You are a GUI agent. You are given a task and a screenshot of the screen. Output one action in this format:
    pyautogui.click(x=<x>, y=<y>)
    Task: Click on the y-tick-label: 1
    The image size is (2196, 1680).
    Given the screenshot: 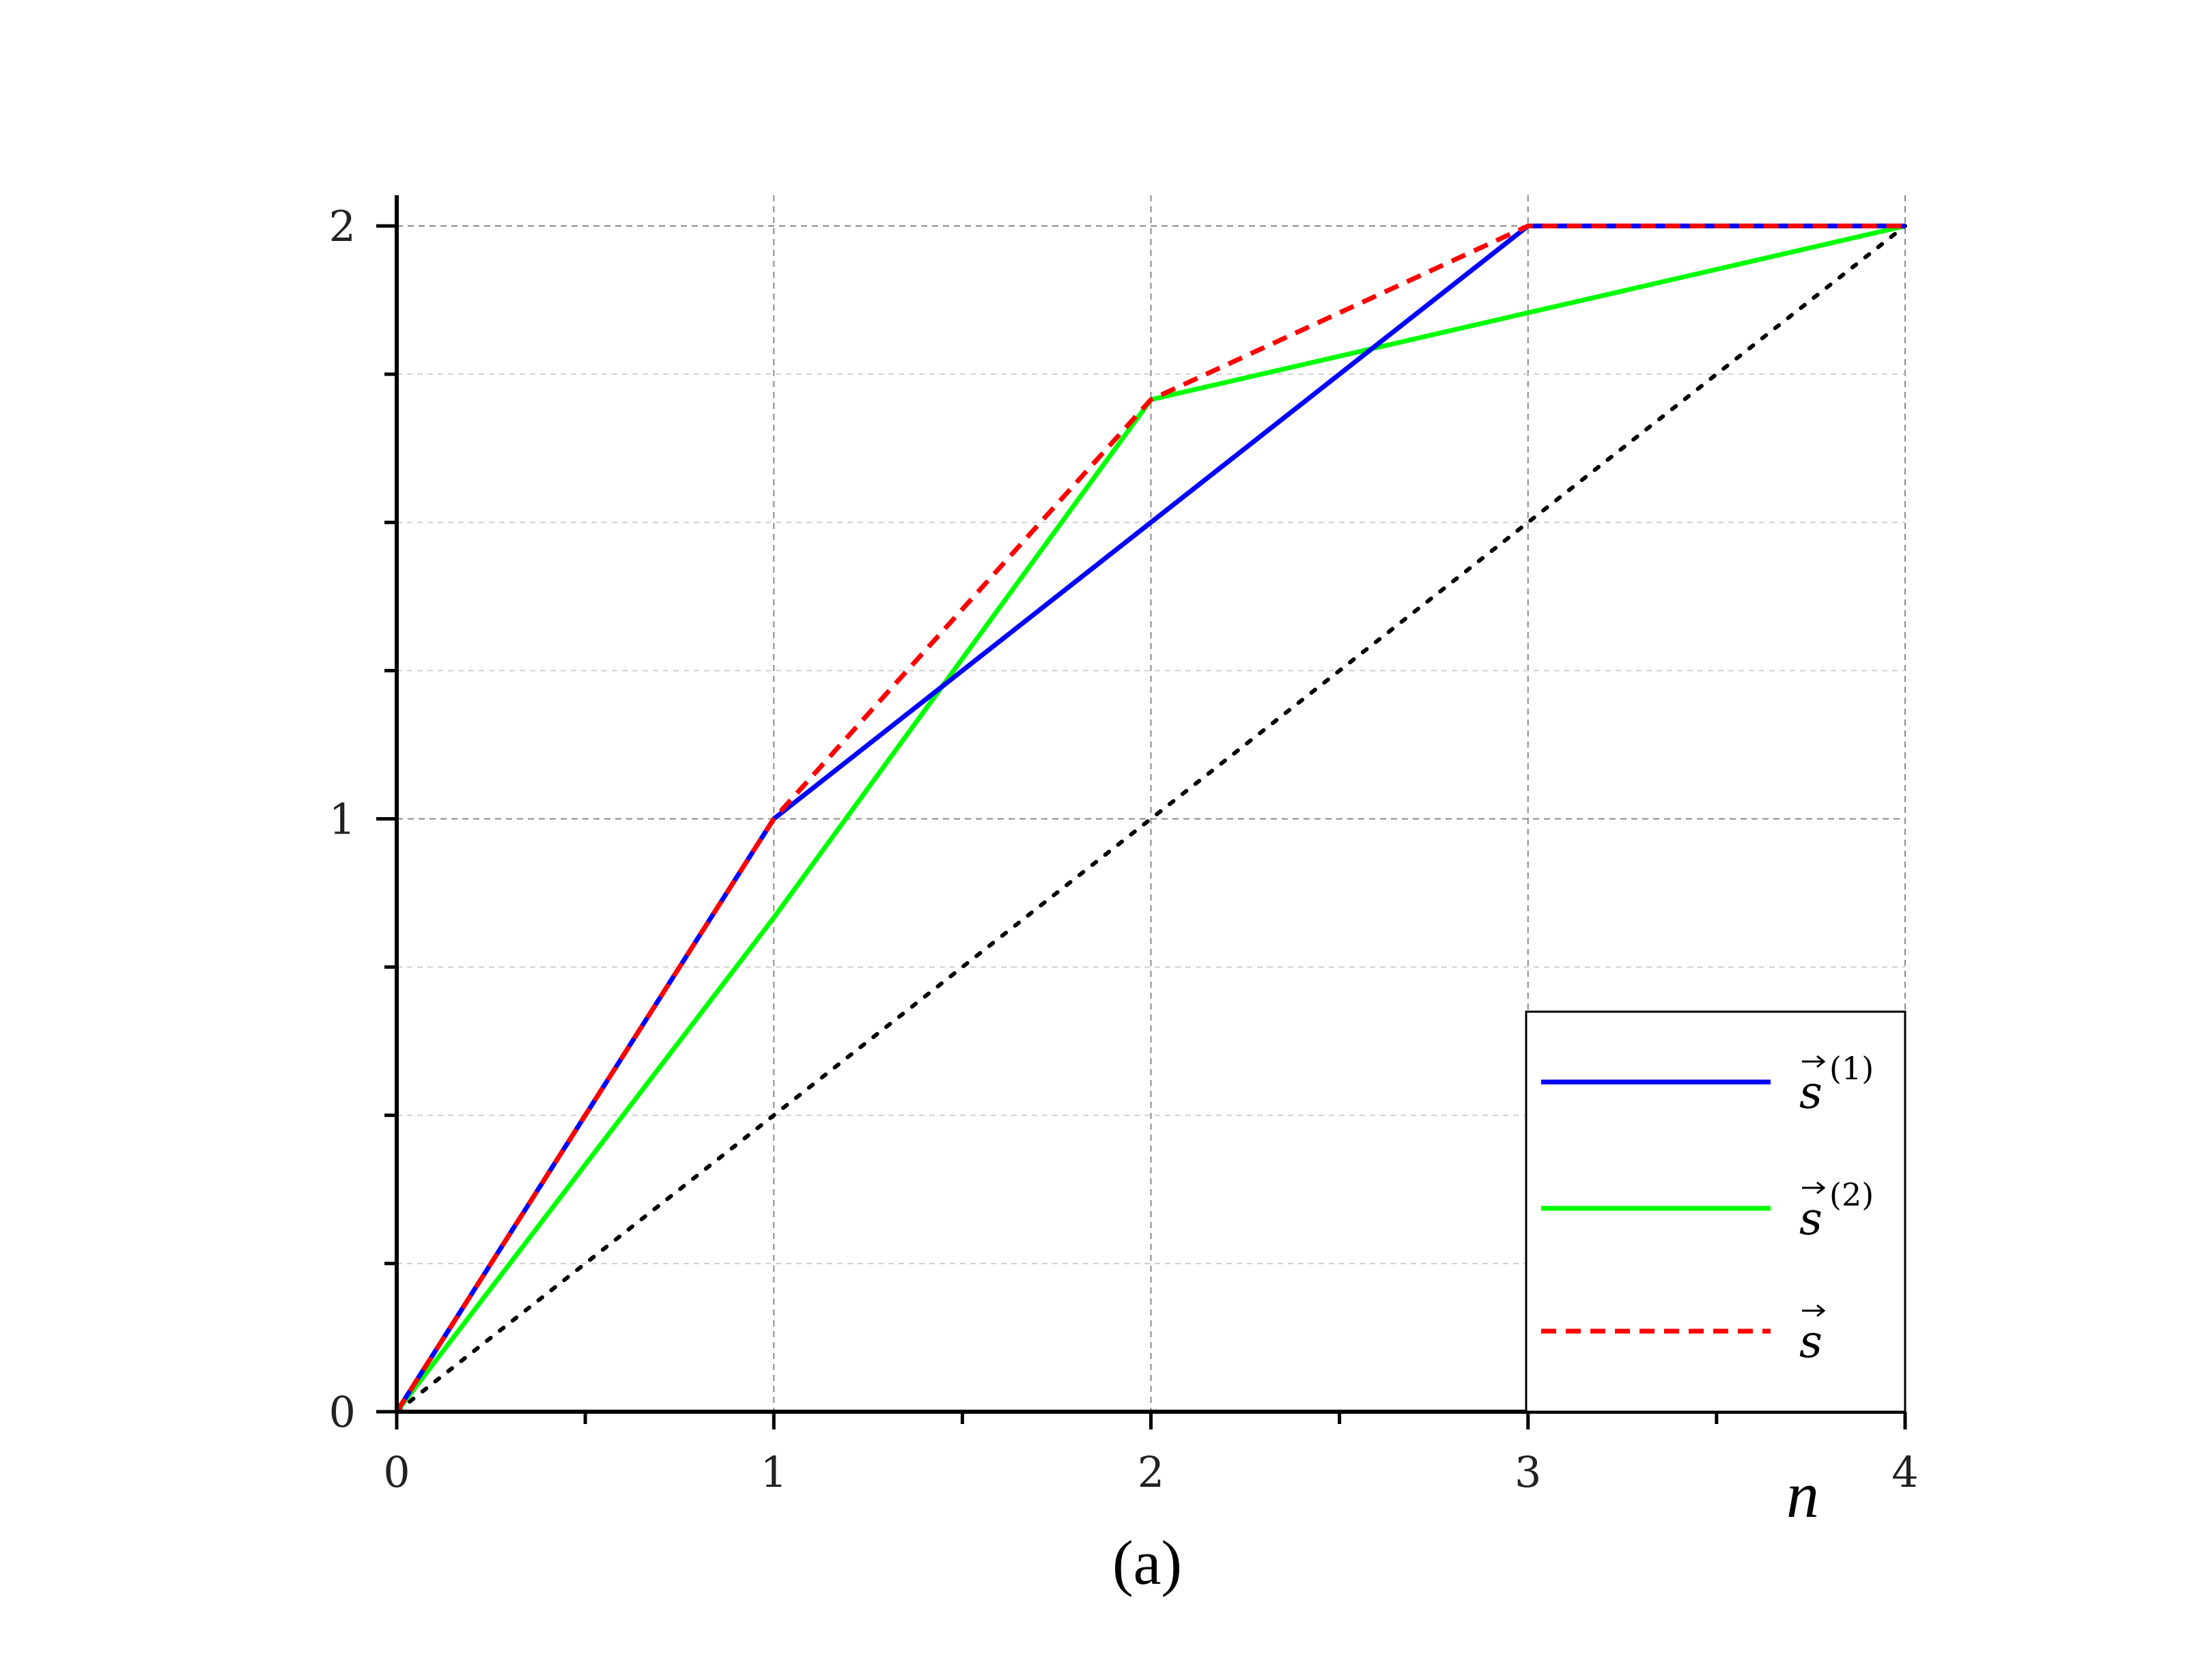 What is the action you would take?
    pyautogui.click(x=343, y=819)
    